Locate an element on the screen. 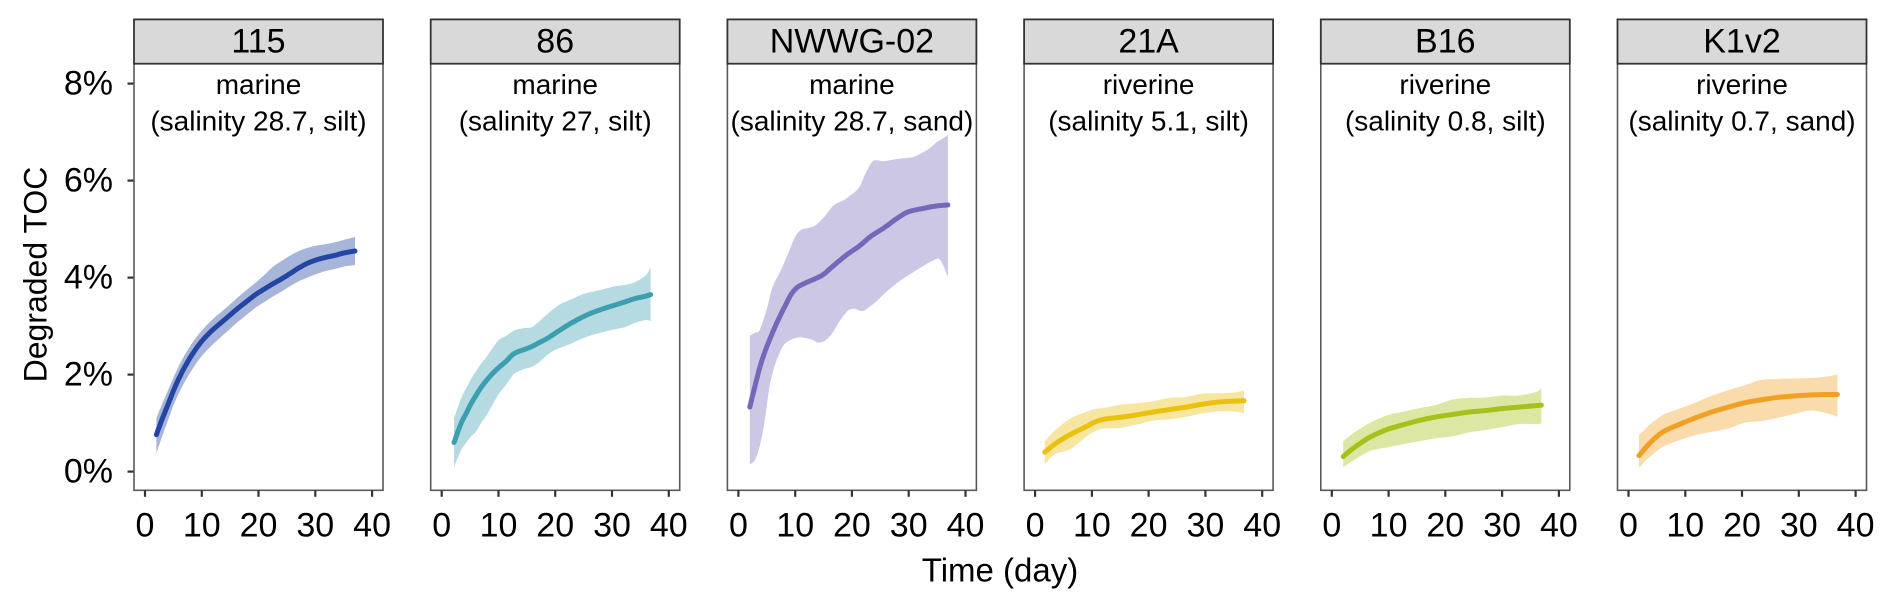 This screenshot has width=1892, height=613. svg-text: 8% is located at coordinates (88, 84).